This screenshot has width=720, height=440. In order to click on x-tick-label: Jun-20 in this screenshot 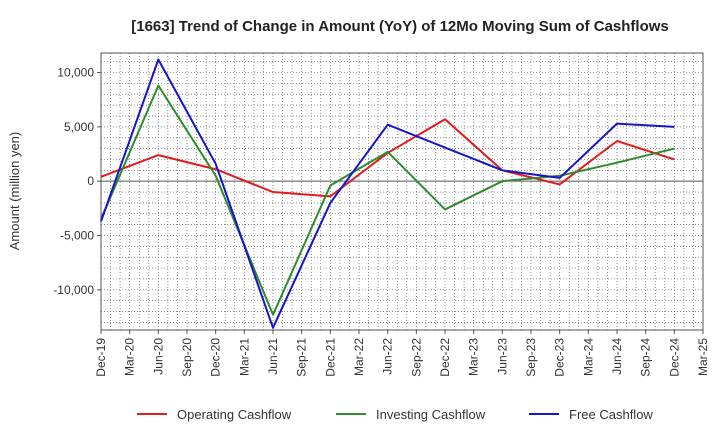, I will do `click(158, 356)`.